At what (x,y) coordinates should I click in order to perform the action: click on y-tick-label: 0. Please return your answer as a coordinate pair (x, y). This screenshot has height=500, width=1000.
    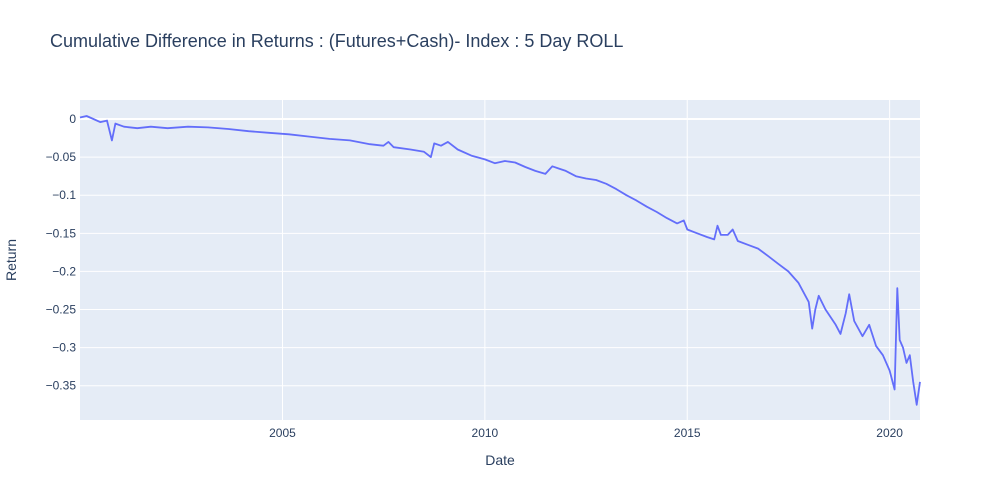
    Looking at the image, I should click on (72, 119).